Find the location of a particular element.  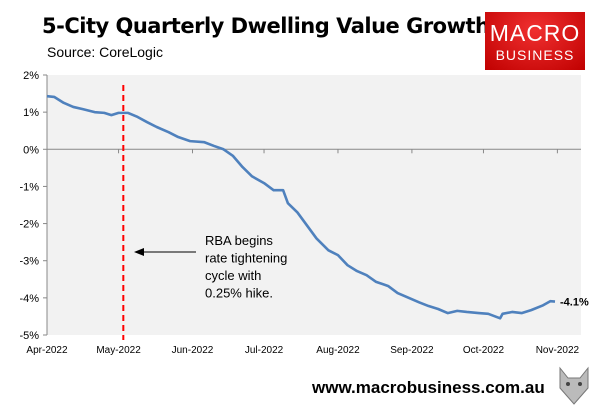

end-value-label: -4.1% is located at coordinates (574, 303).